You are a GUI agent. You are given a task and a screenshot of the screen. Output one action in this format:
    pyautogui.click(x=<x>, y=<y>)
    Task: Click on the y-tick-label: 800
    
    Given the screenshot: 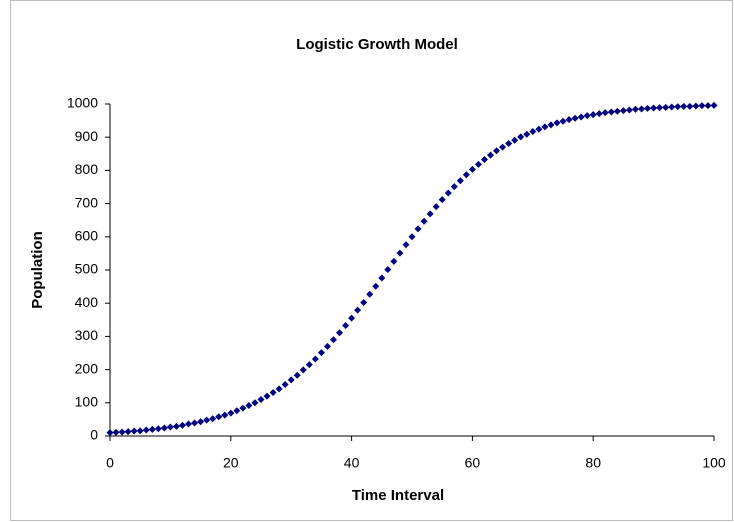 What is the action you would take?
    pyautogui.click(x=87, y=169)
    